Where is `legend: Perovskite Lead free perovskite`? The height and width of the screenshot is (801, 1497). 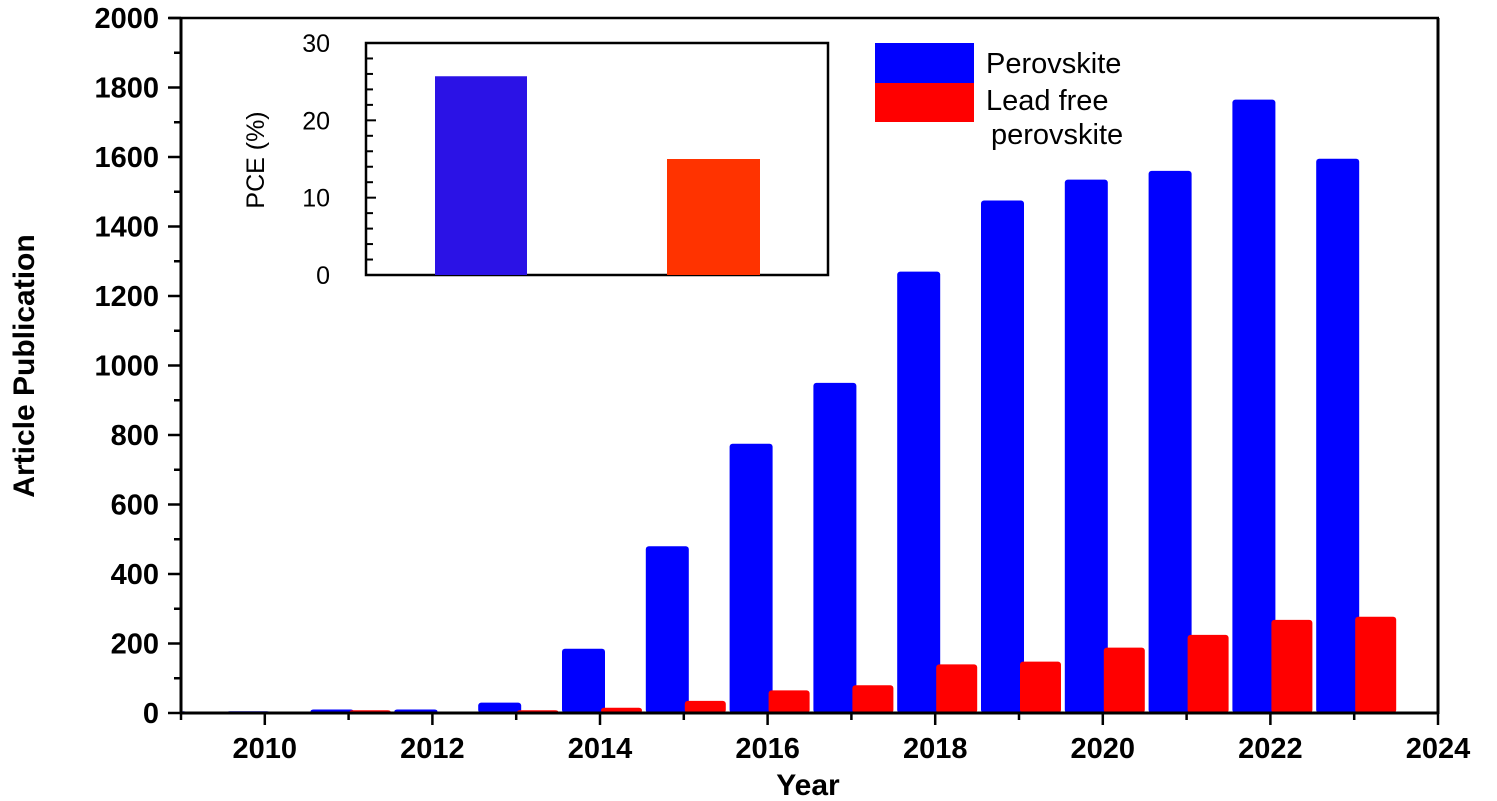 legend: Perovskite Lead free perovskite is located at coordinates (999, 97).